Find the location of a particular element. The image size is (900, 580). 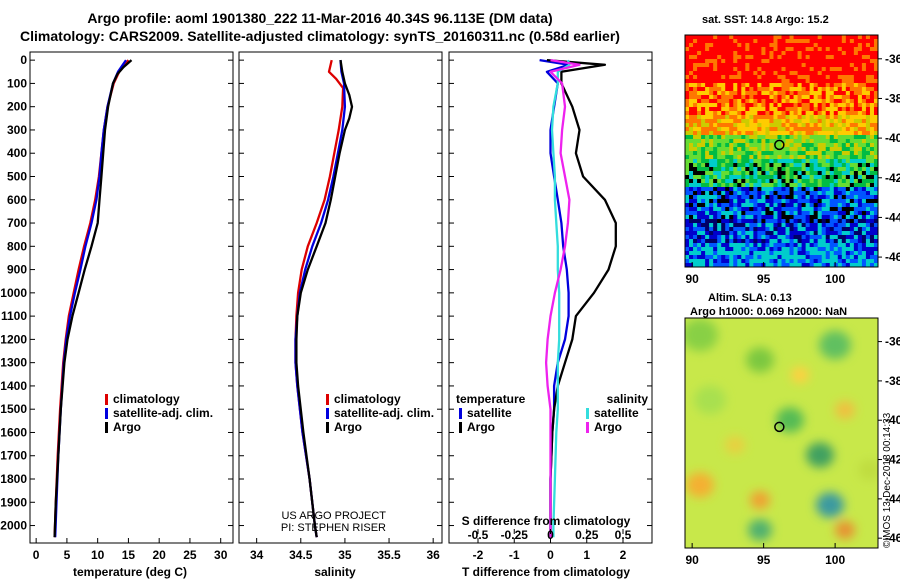

x-tick-label: 25 is located at coordinates (190, 555).